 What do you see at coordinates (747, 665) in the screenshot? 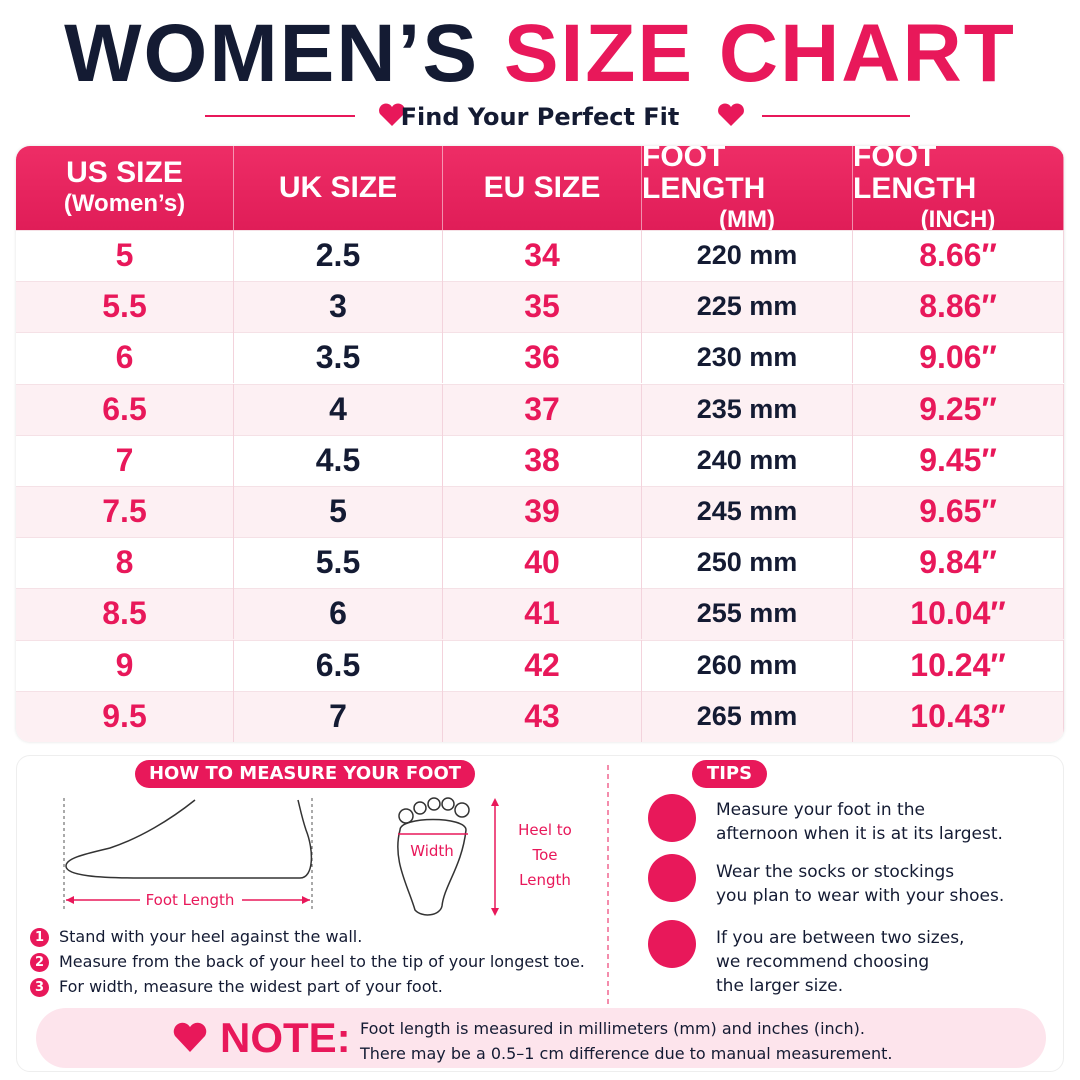
I see `table-cell: 260 mm` at bounding box center [747, 665].